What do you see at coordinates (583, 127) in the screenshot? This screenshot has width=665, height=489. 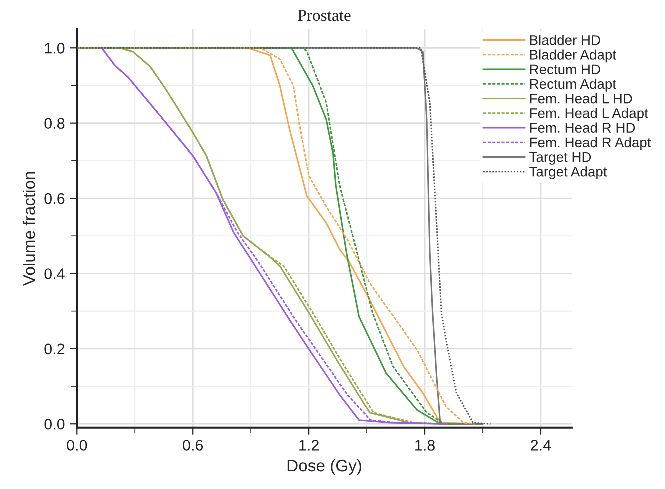 I see `legend-label: Fem. Head R HD` at bounding box center [583, 127].